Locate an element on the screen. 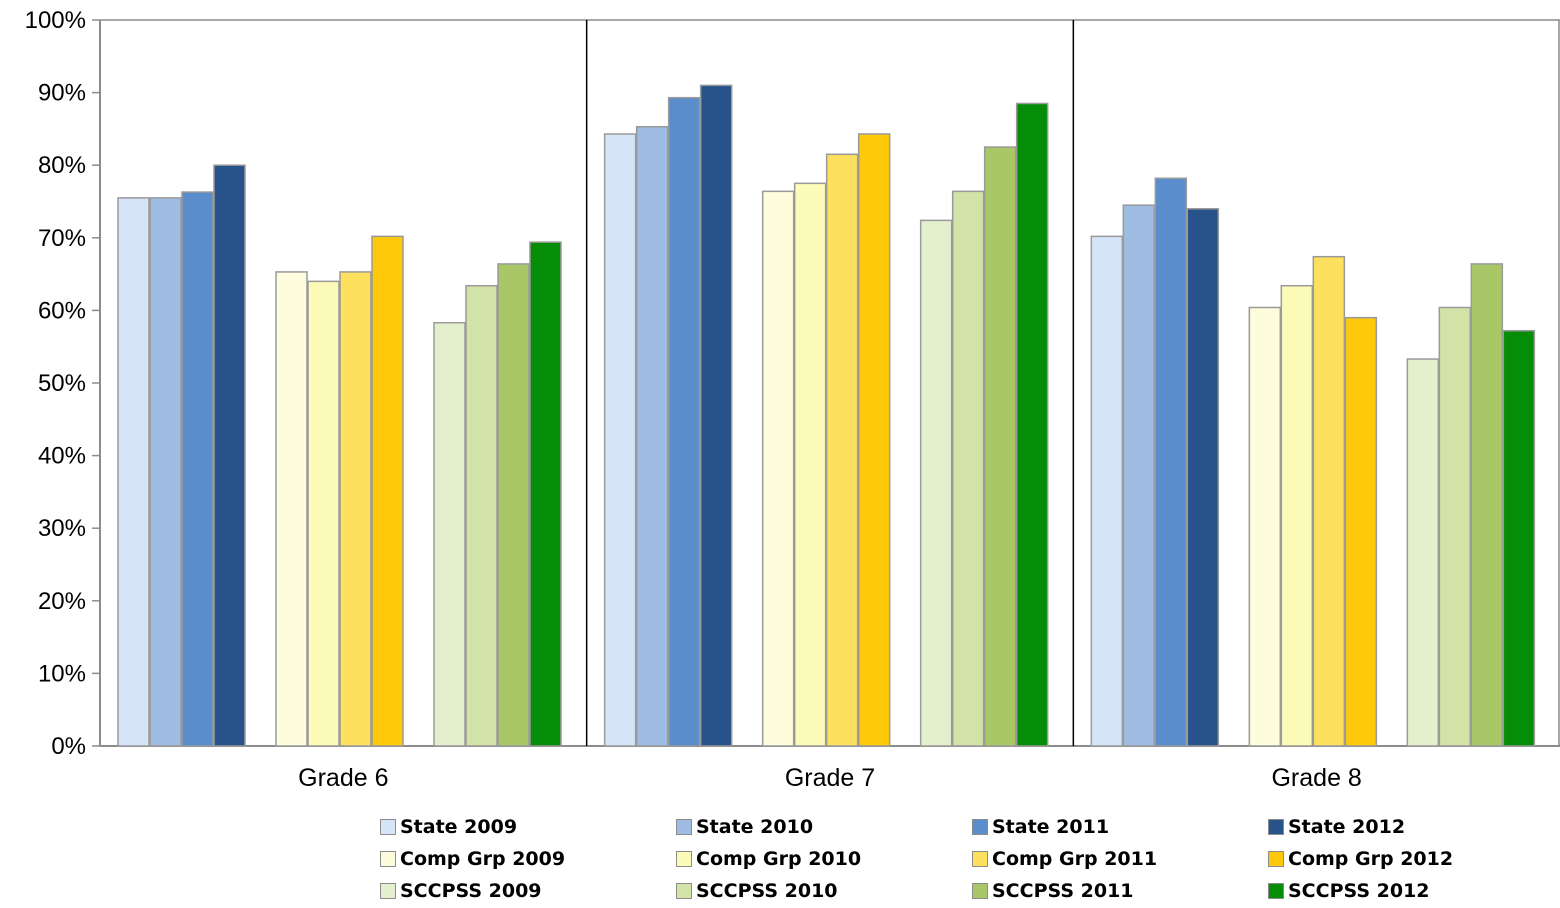 The height and width of the screenshot is (908, 1560). legend-label: SCCPSS 2010 is located at coordinates (767, 891).